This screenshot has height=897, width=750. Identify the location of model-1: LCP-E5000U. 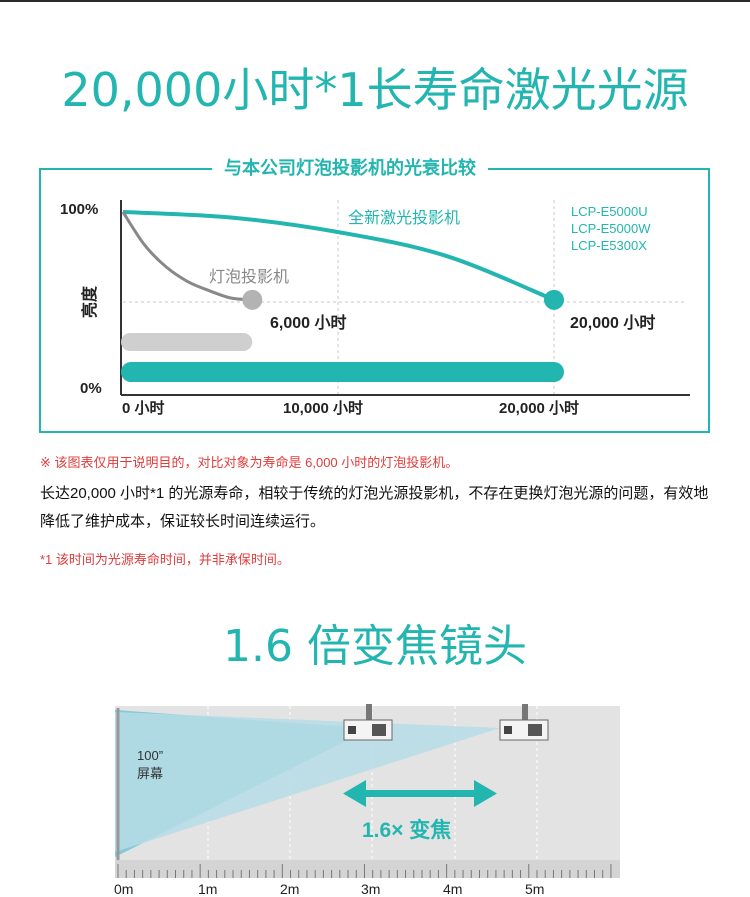
(609, 211).